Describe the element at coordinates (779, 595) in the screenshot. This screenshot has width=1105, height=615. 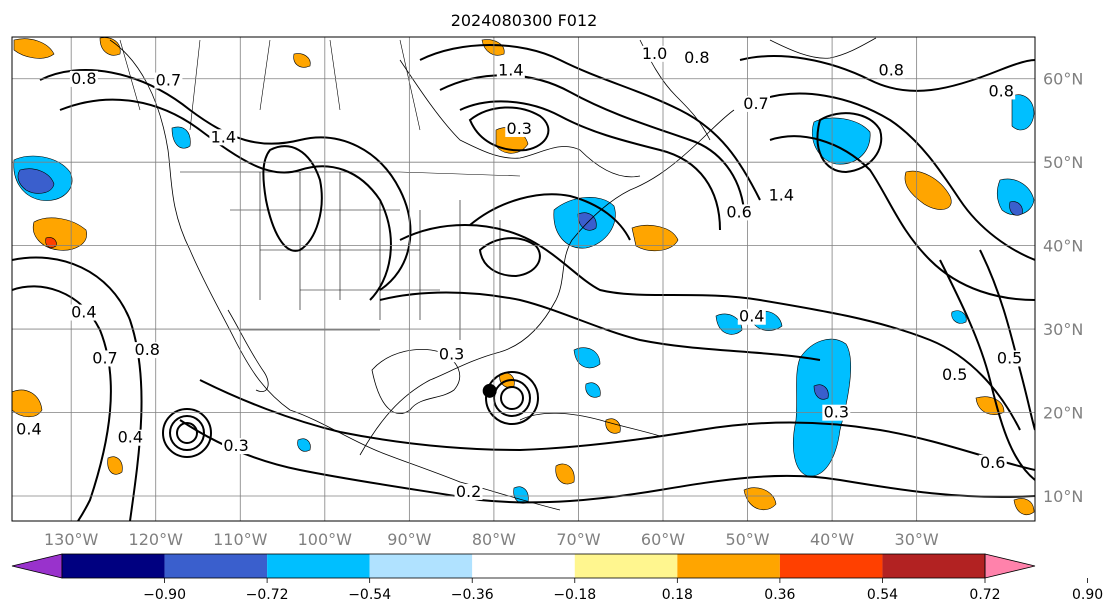
I see `colorbar-tick-label: 0.36` at that location.